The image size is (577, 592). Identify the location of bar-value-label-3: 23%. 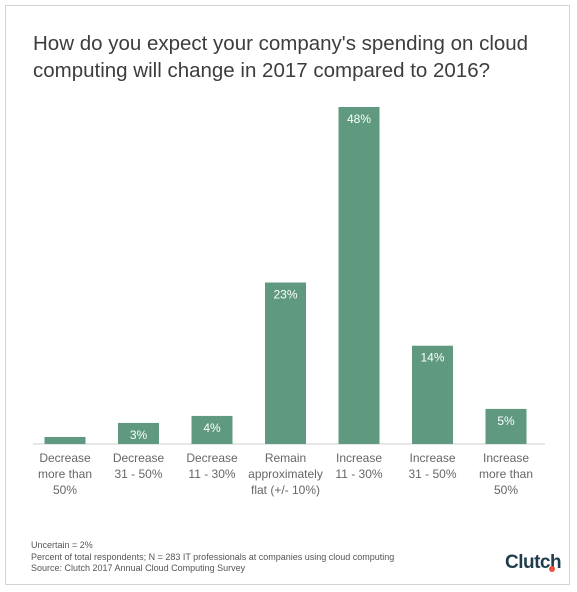
(285, 295).